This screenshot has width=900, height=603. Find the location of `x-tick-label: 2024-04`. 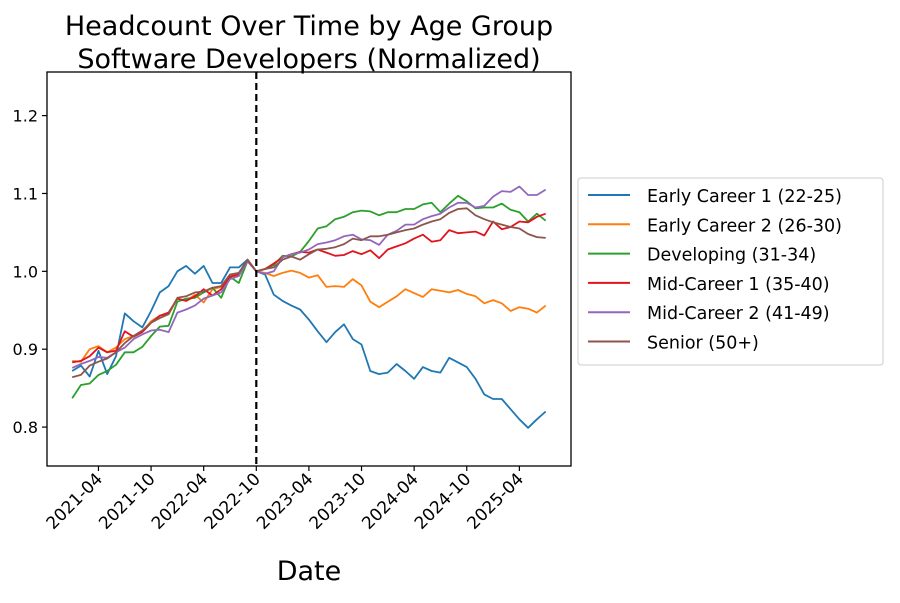

x-tick-label: 2024-04 is located at coordinates (390, 501).